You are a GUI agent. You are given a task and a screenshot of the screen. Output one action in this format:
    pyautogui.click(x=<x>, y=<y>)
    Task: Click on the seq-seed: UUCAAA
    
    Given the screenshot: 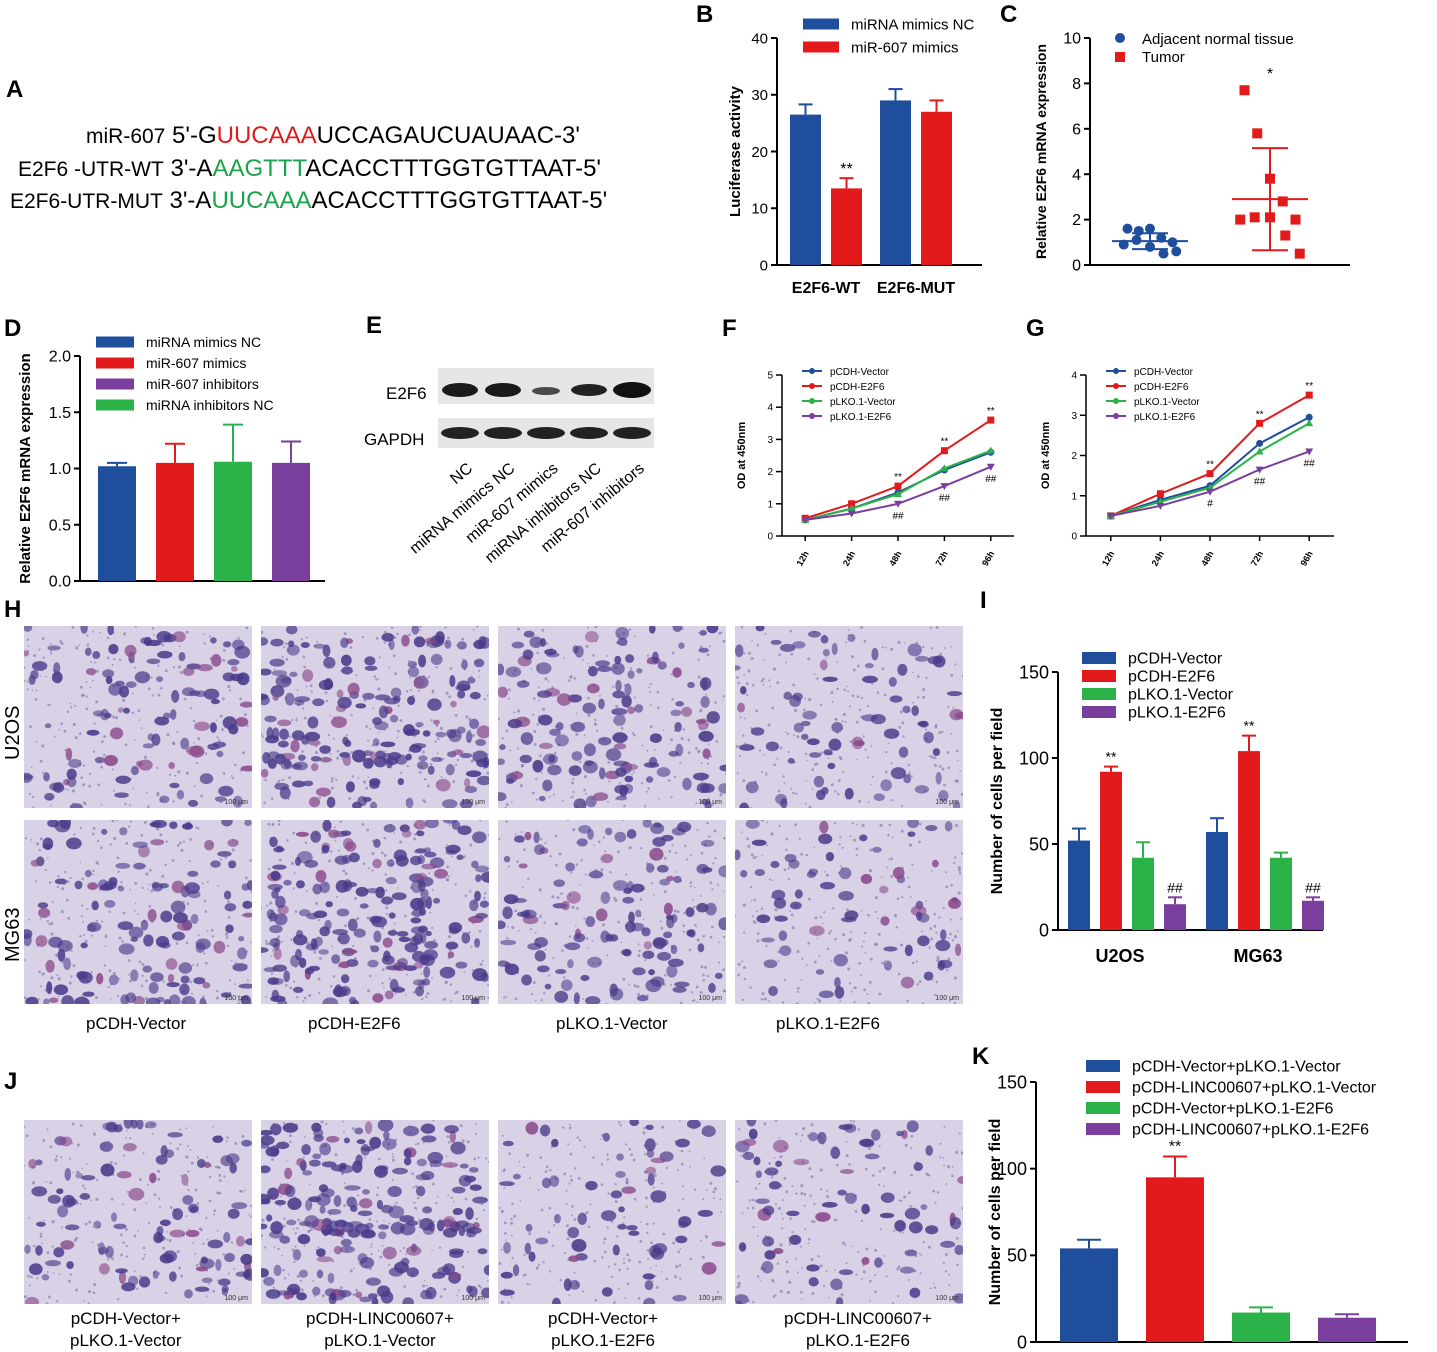 What is the action you would take?
    pyautogui.click(x=261, y=200)
    